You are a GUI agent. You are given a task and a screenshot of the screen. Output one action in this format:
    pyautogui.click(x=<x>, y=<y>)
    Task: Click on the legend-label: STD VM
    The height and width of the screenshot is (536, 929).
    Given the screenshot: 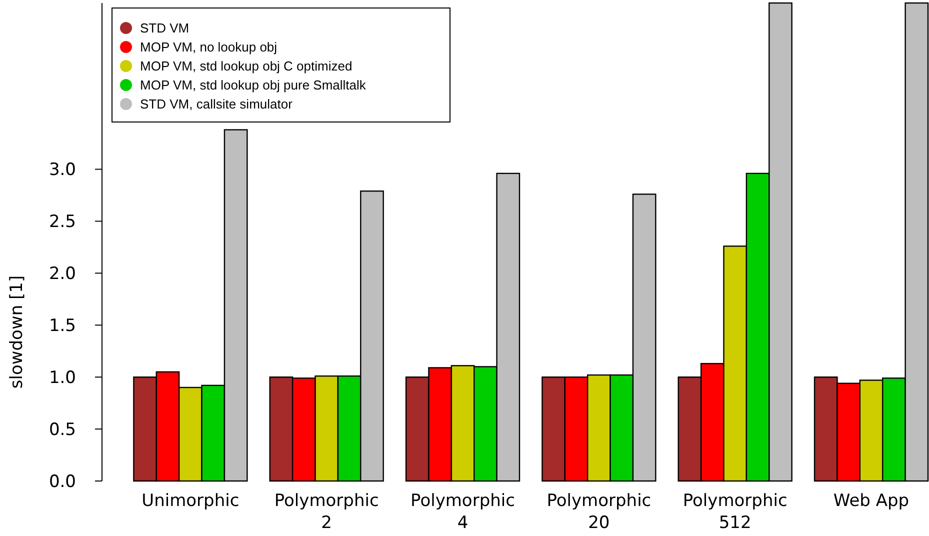 What is the action you would take?
    pyautogui.click(x=165, y=28)
    